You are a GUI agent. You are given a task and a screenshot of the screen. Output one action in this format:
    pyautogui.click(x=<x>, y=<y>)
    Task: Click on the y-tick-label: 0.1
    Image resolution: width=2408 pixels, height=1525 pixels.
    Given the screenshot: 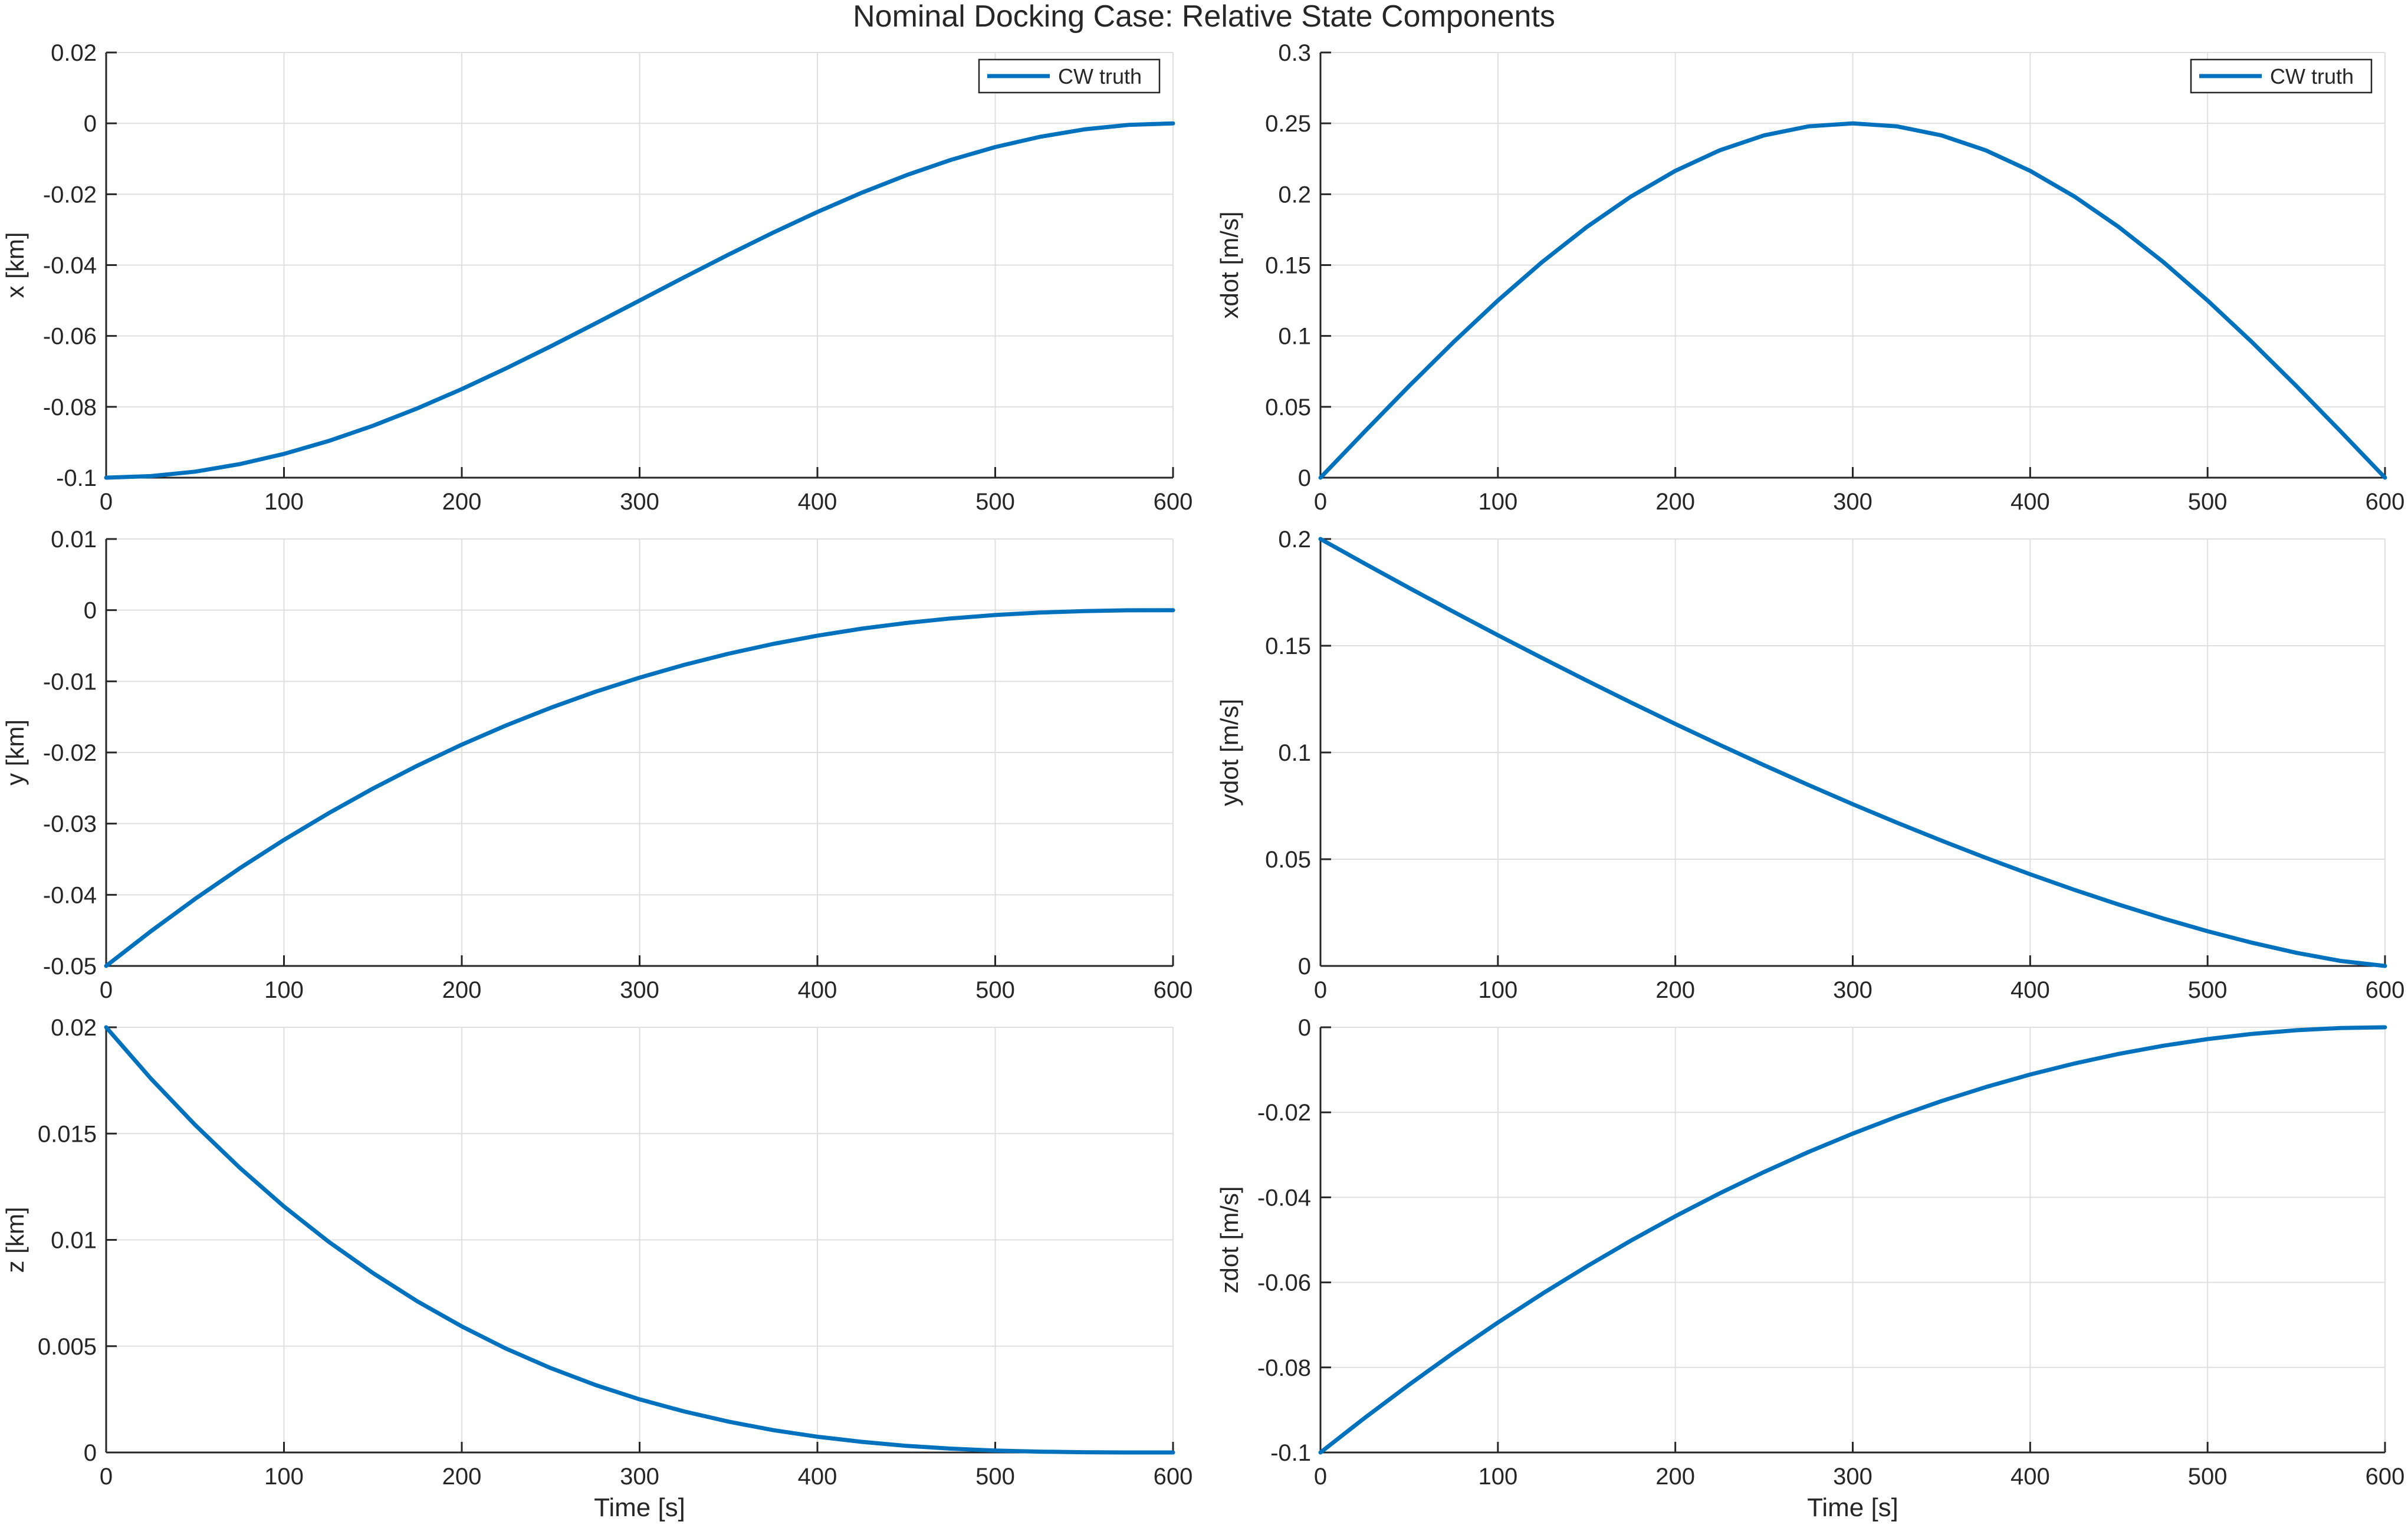 What is the action you would take?
    pyautogui.click(x=1294, y=753)
    